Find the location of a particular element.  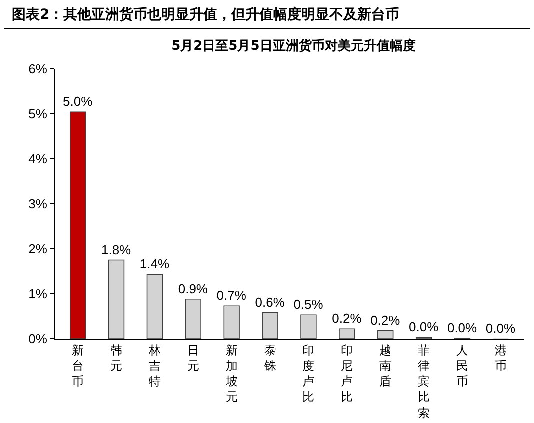

x-tick-label: 人民币 is located at coordinates (462, 366).